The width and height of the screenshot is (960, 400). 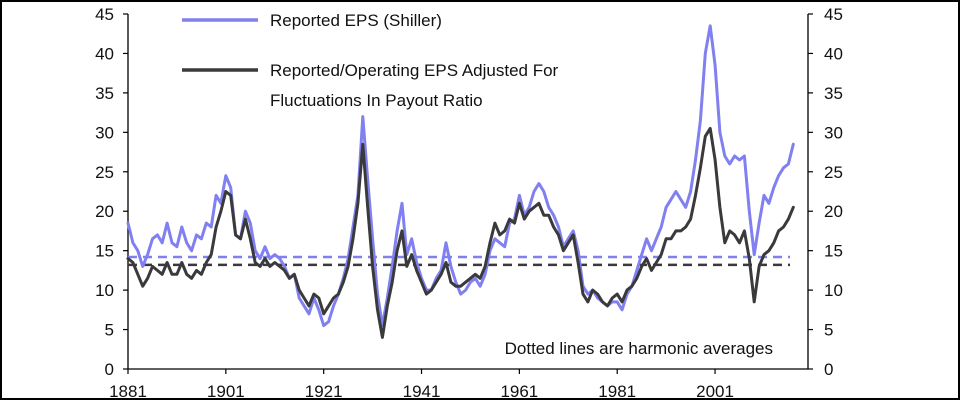 I want to click on y-tick-label-left: 10, so click(x=104, y=290).